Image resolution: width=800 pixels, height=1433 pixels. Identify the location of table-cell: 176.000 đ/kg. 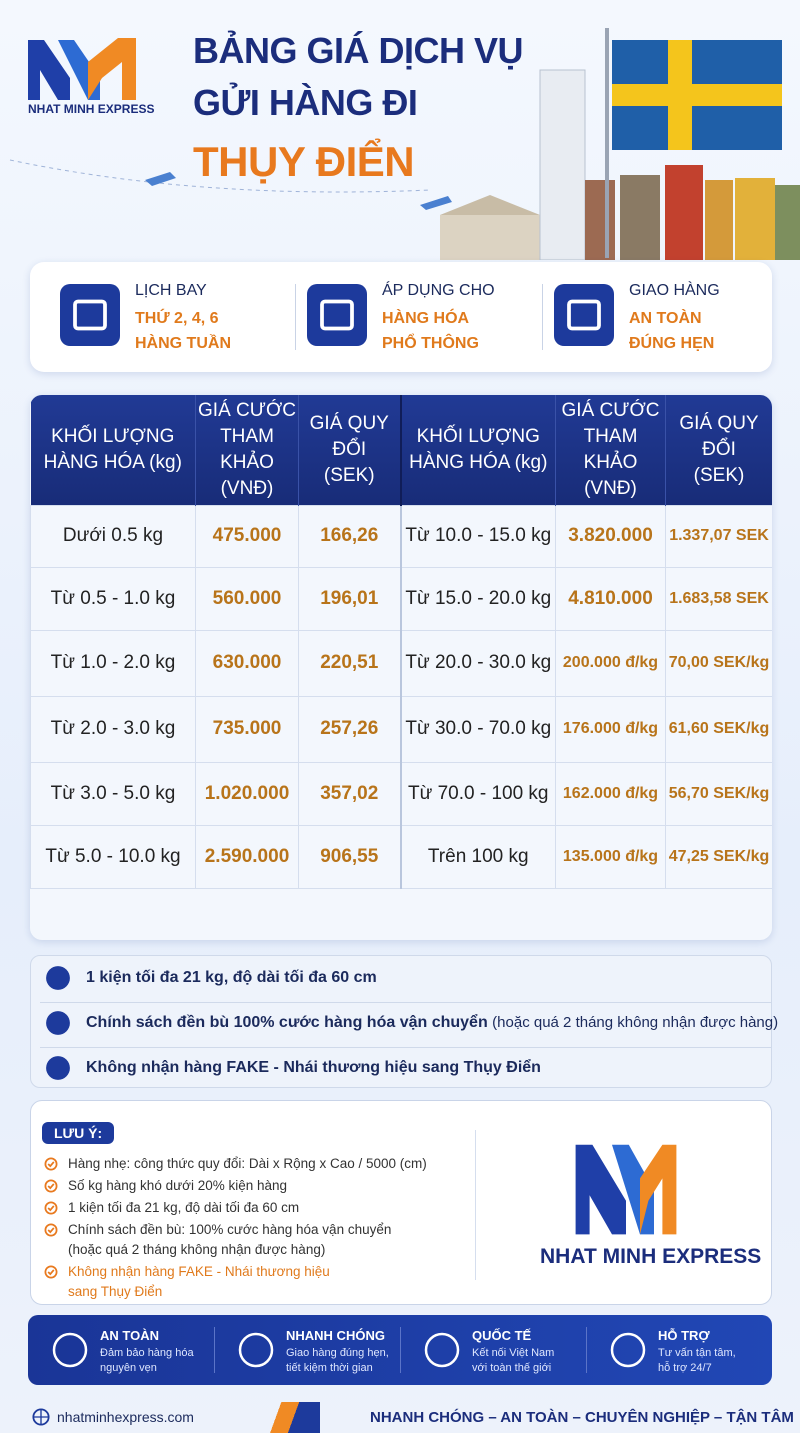
(610, 729).